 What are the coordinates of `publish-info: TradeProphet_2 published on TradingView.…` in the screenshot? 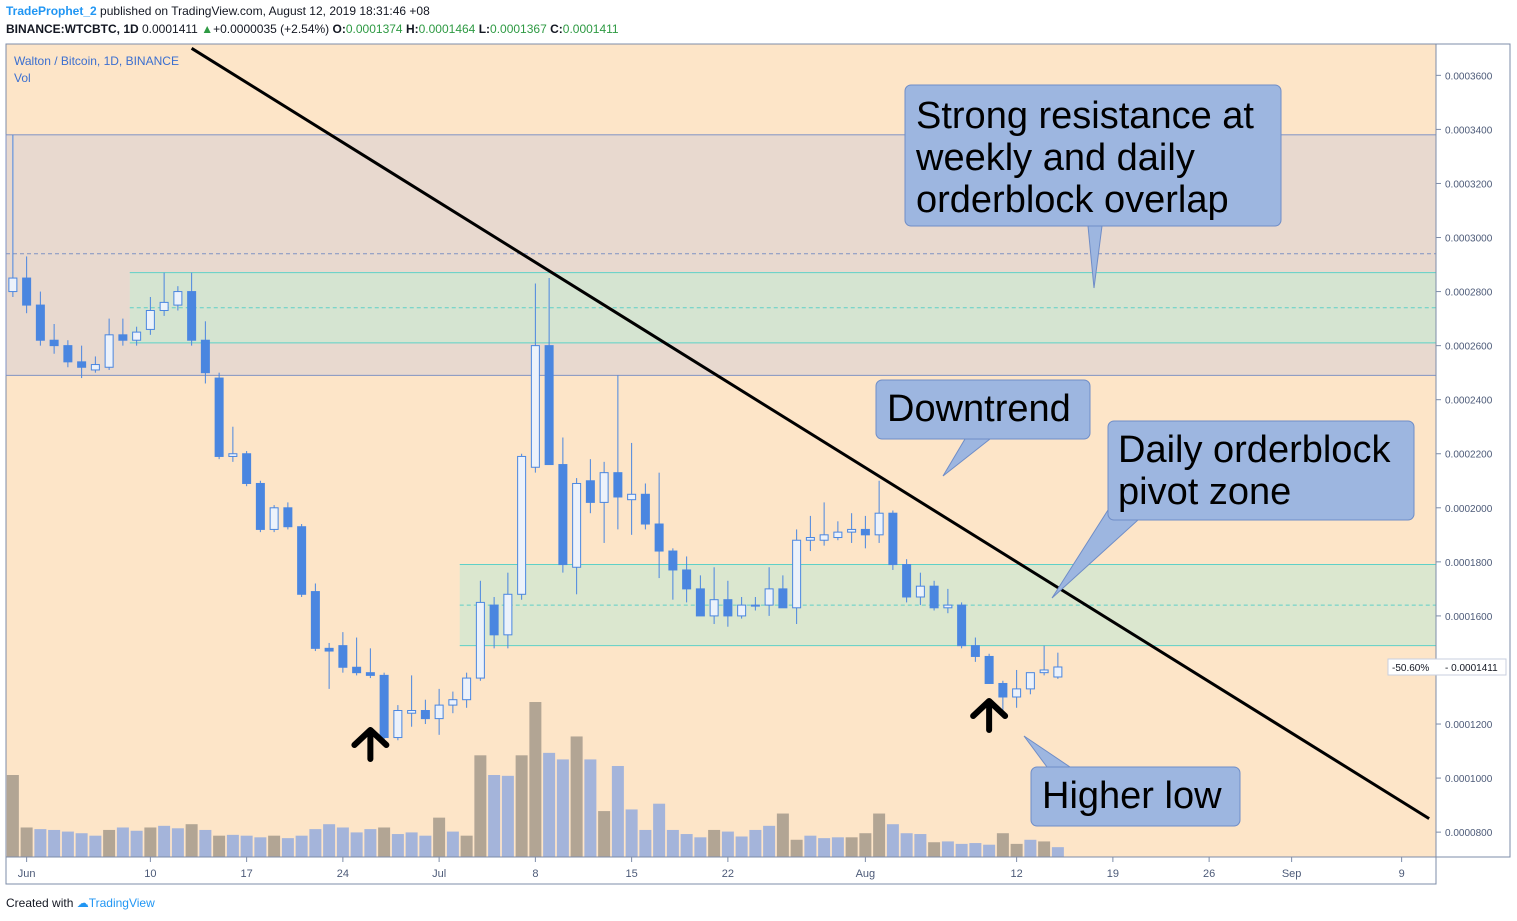 It's located at (218, 11).